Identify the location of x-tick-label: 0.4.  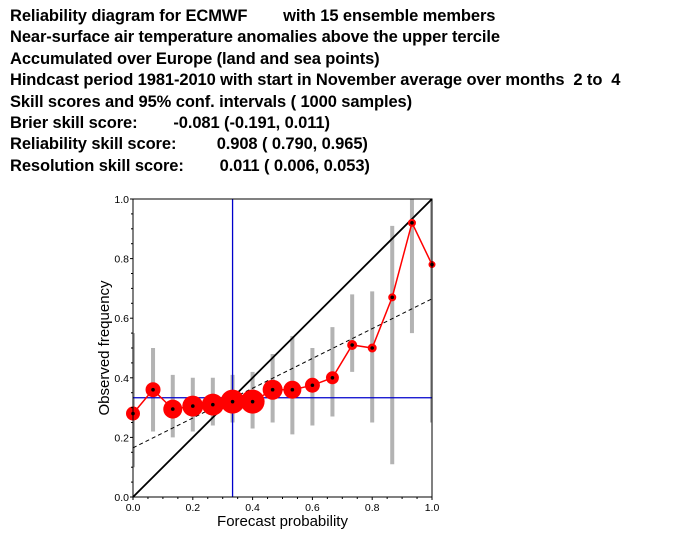
(252, 508).